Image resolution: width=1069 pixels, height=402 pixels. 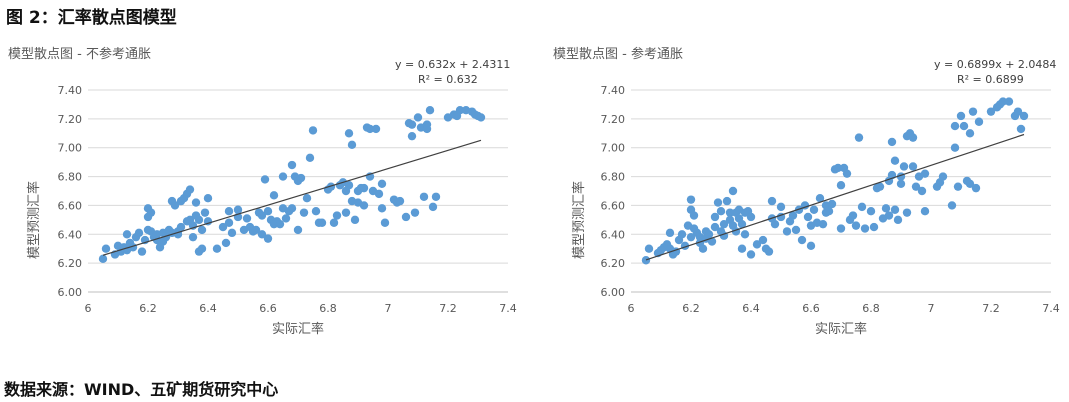 What do you see at coordinates (995, 64) in the screenshot?
I see `trendline-equation: y = 0.6899x + 2.0484` at bounding box center [995, 64].